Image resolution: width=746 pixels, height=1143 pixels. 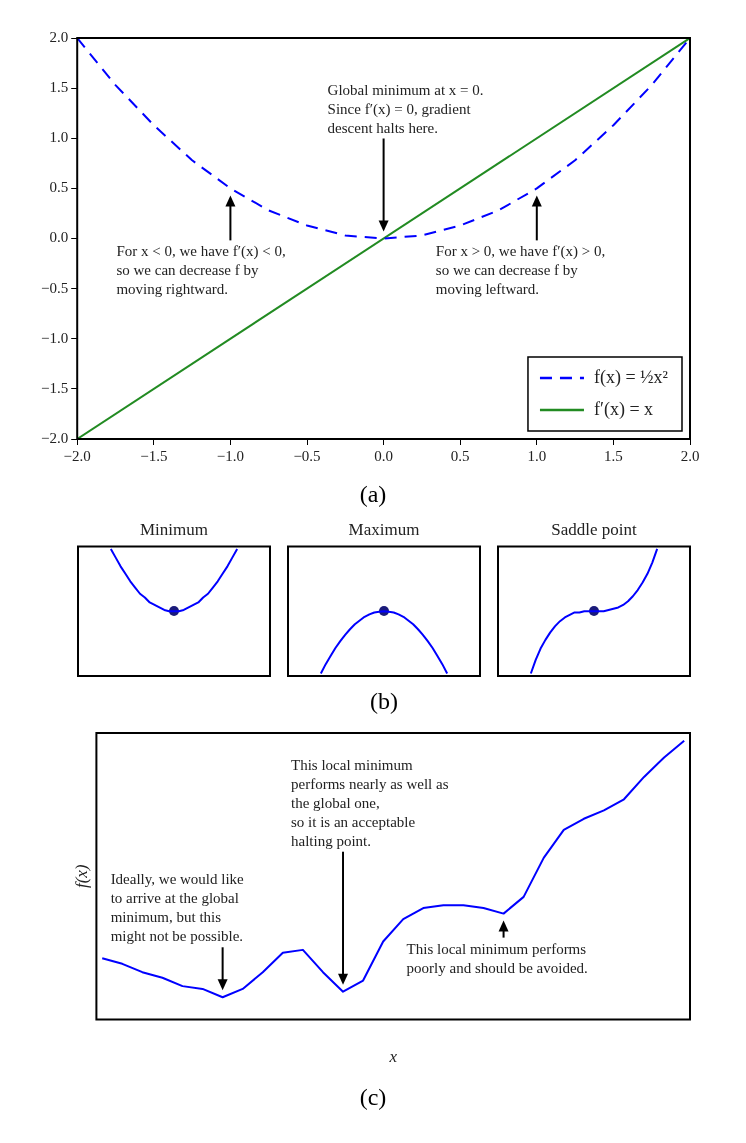 I want to click on x-tick-label: 0.0, so click(x=383, y=455).